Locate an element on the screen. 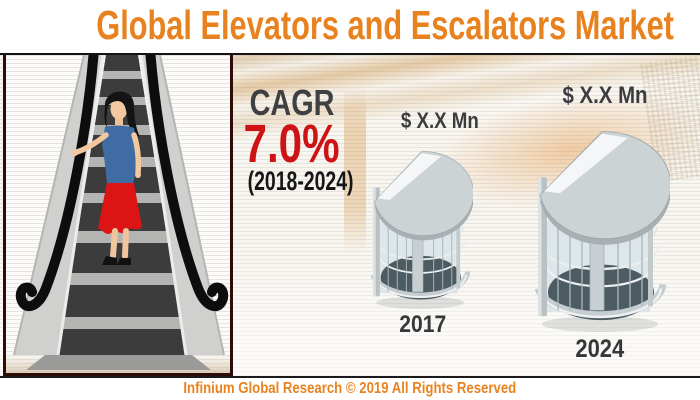 The width and height of the screenshot is (700, 400). elevator-2024-value-label: $ X.X Mn is located at coordinates (605, 96).